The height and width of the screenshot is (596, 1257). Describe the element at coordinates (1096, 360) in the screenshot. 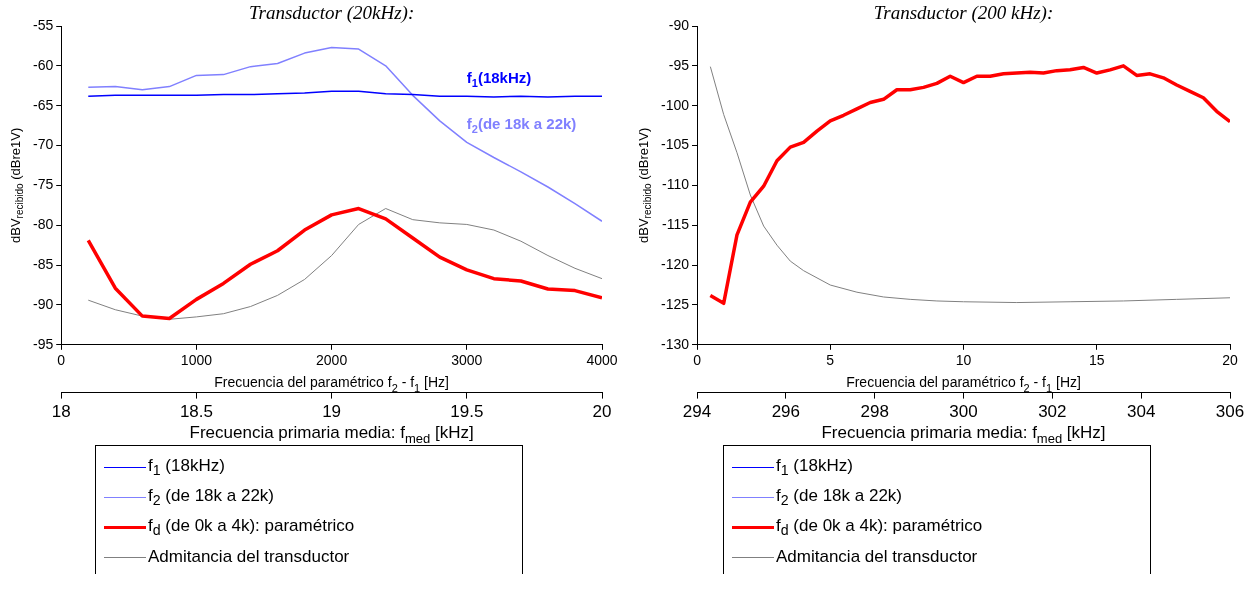

I see `x-tick-label: 15` at that location.